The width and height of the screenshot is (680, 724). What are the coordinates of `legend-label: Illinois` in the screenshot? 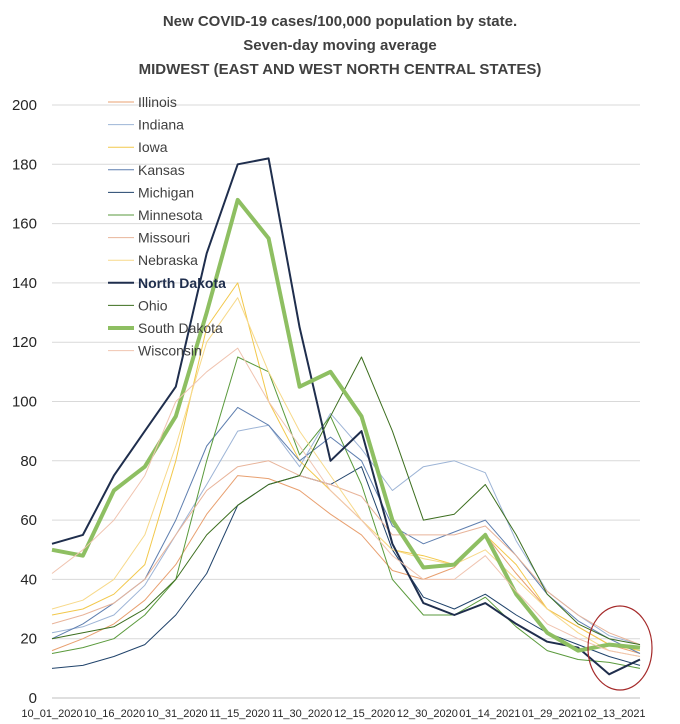 It's located at (157, 102).